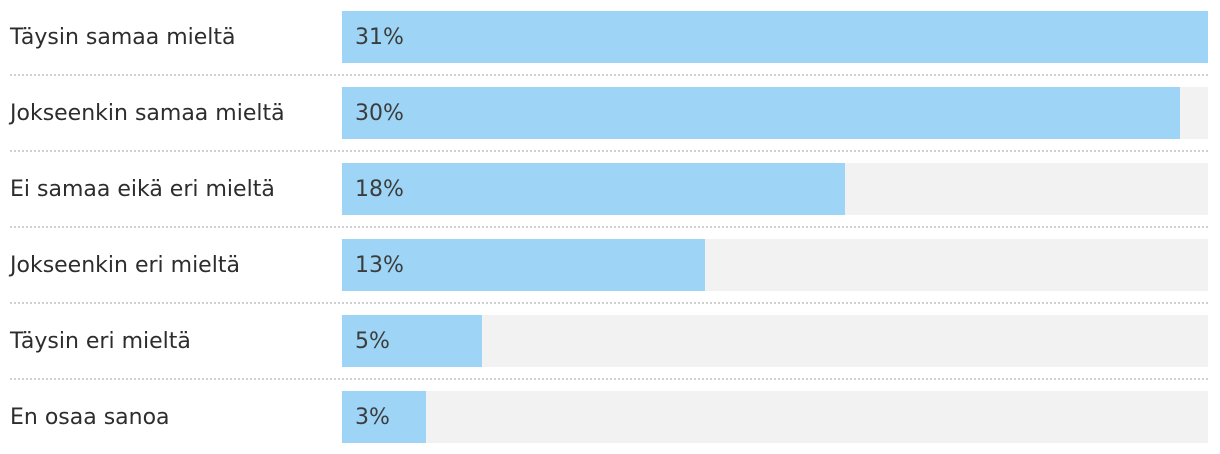 This screenshot has height=454, width=1220. I want to click on bar-track: 3%, so click(775, 417).